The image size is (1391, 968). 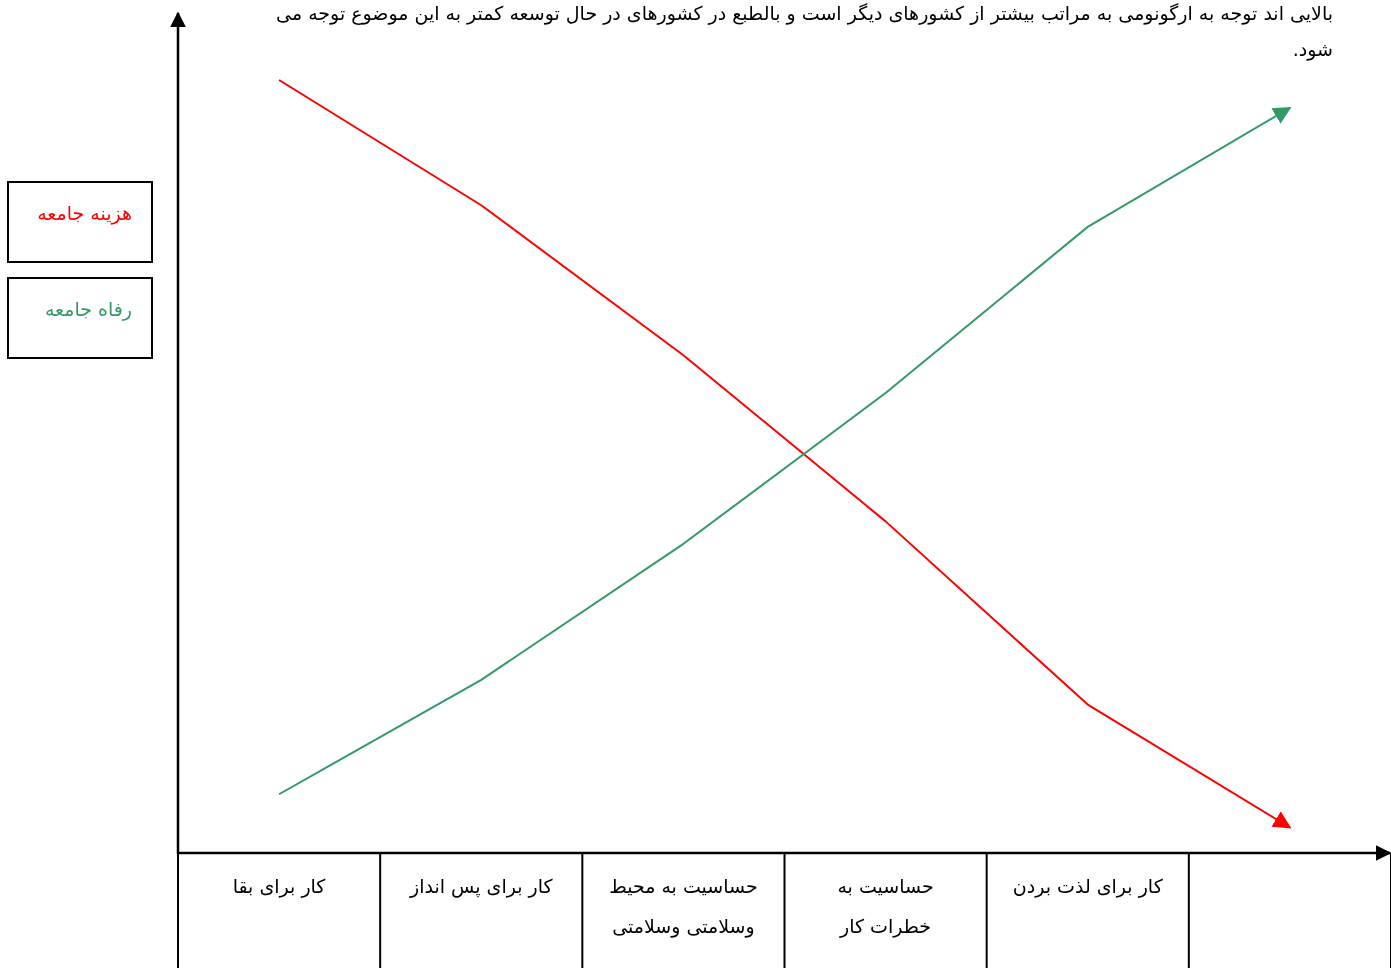 I want to click on text: بالایی اند توجه به ارگونومی به مراتب بیشتر از کشورهای دیگر است و بالطبع در کشورهای در حال توسعه کمتر به این موضوع توجه می شود., so click(x=804, y=31).